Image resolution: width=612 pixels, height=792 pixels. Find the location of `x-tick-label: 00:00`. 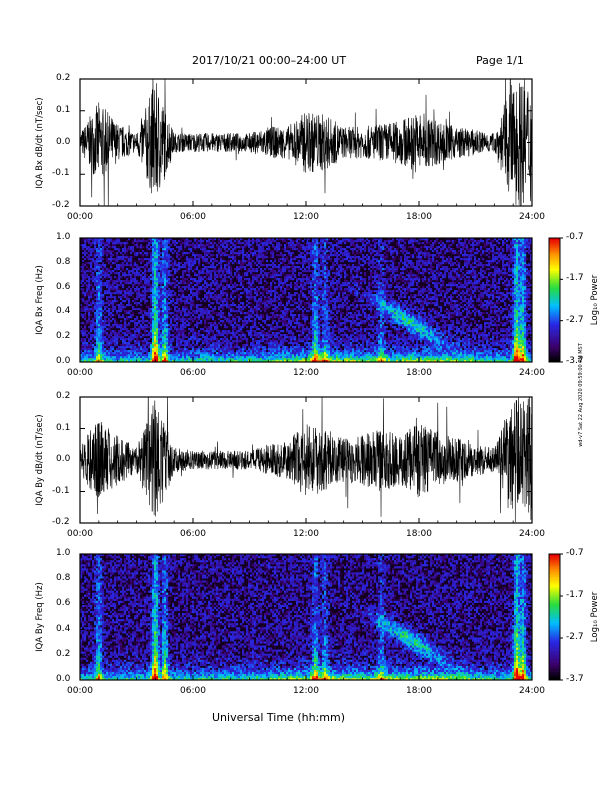

x-tick-label: 00:00 is located at coordinates (80, 217).